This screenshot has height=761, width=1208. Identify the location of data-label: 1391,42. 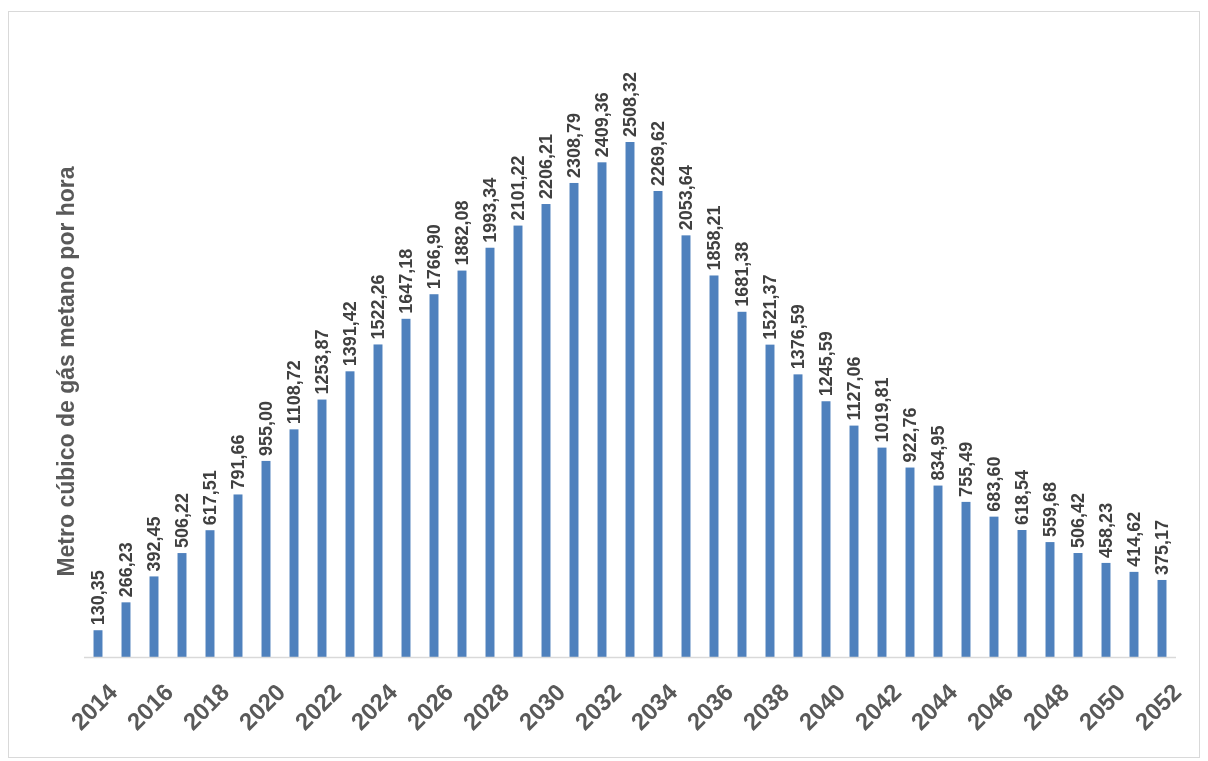
(350, 334).